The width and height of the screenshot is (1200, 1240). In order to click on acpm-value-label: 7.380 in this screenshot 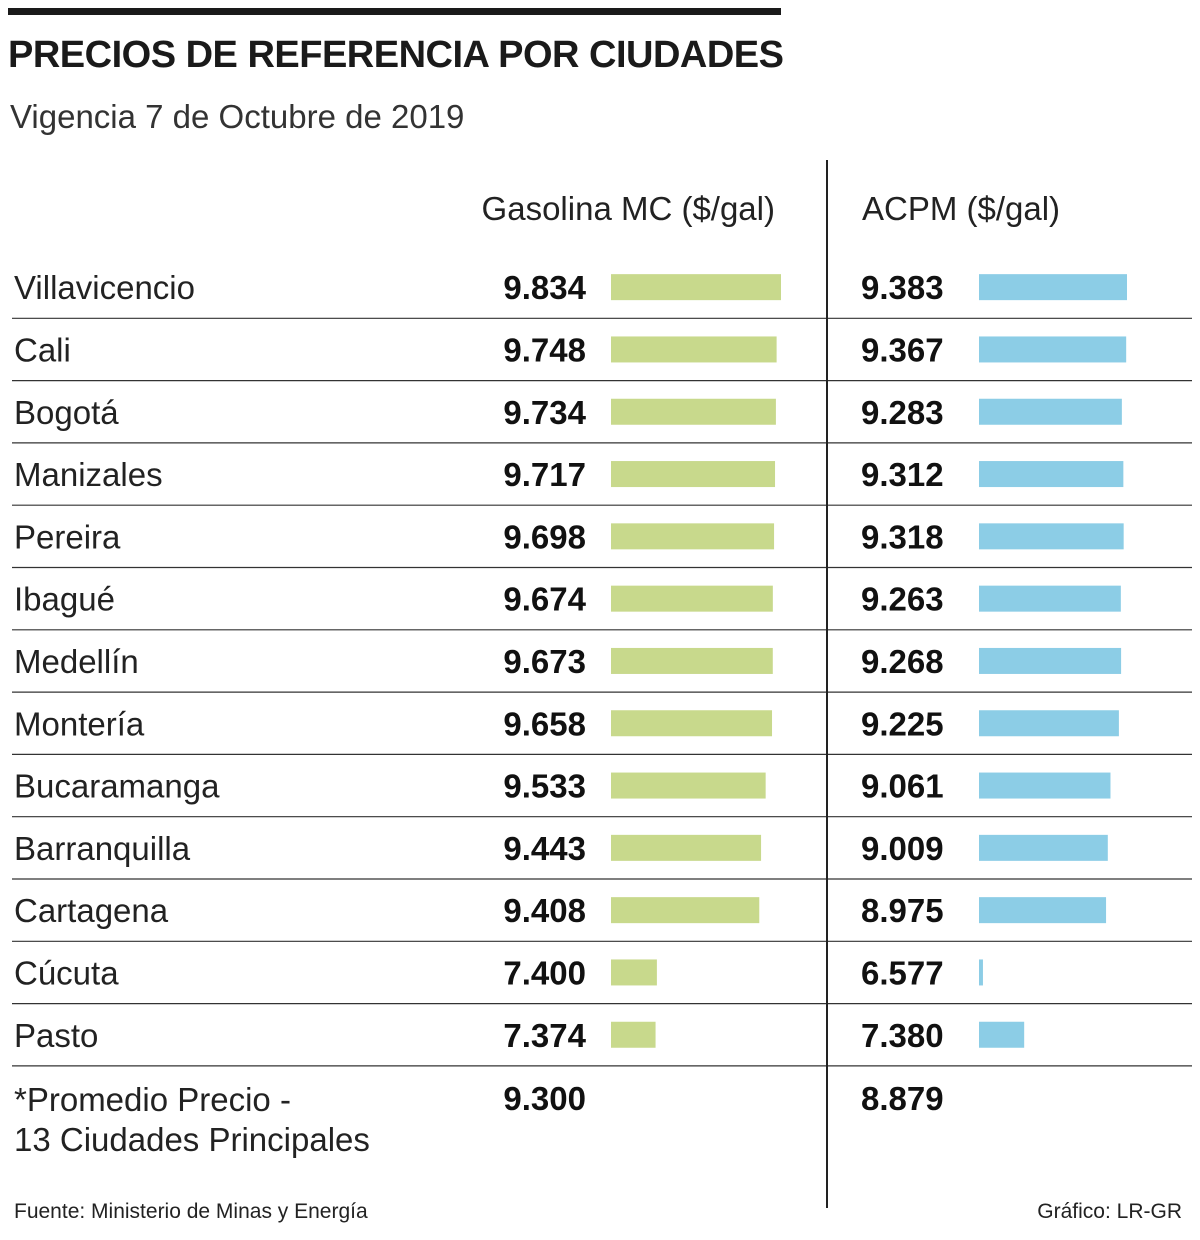, I will do `click(902, 1035)`.